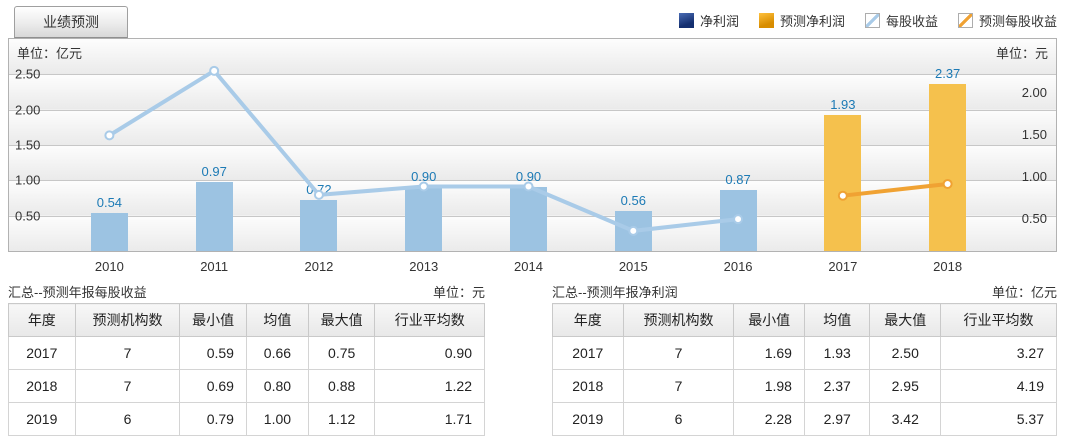 The height and width of the screenshot is (438, 1065). I want to click on table-cell: 0.79, so click(213, 419).